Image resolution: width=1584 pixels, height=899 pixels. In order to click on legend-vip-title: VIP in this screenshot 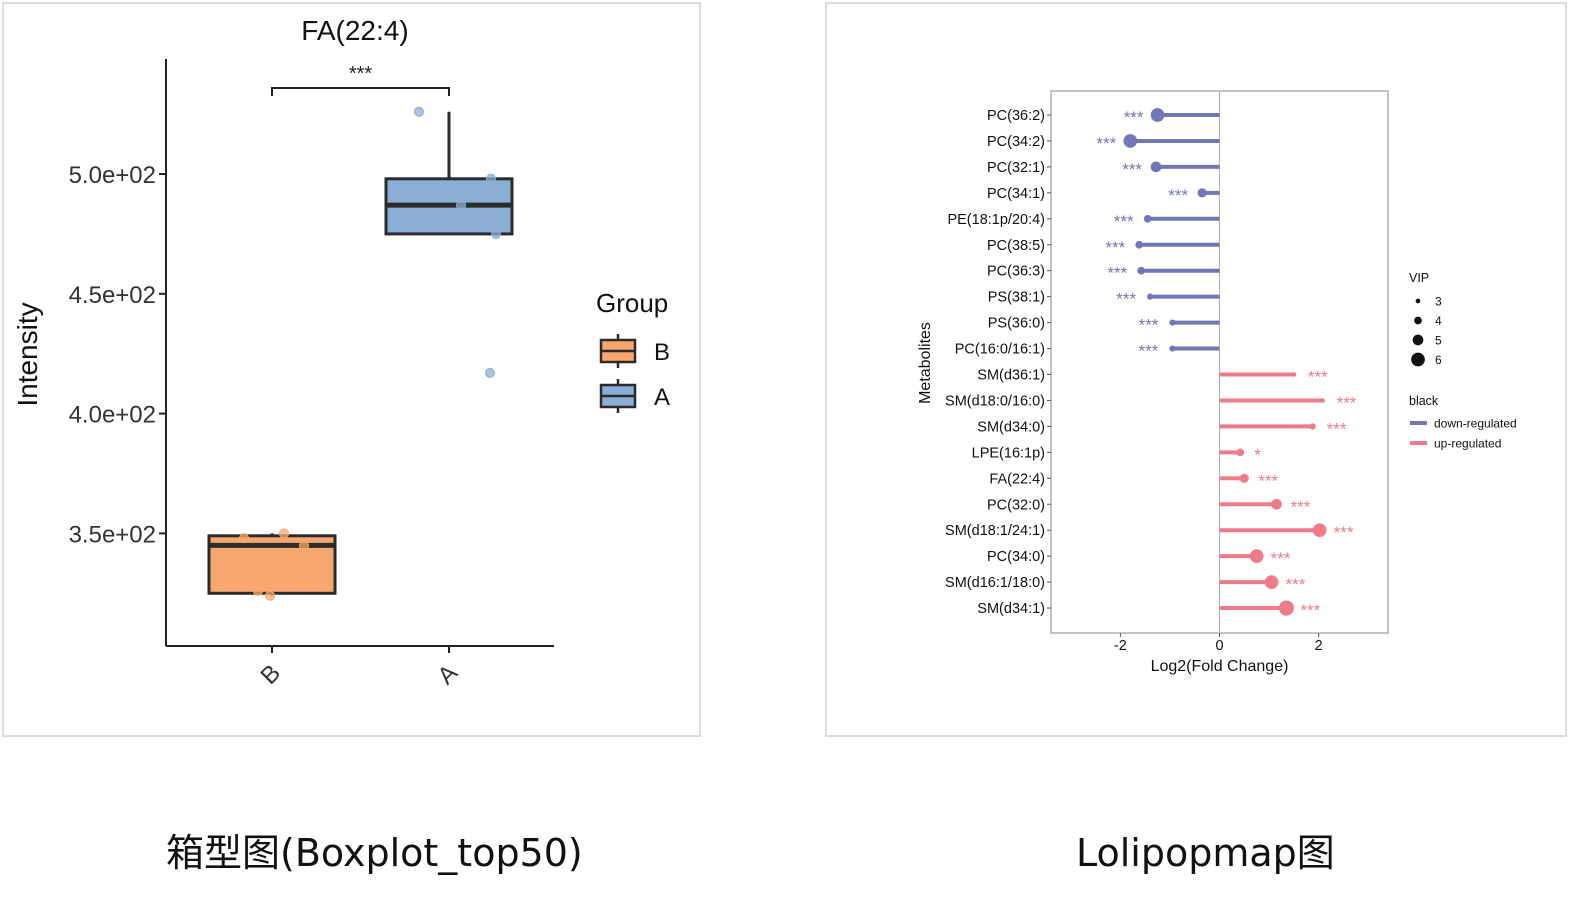, I will do `click(1419, 278)`.